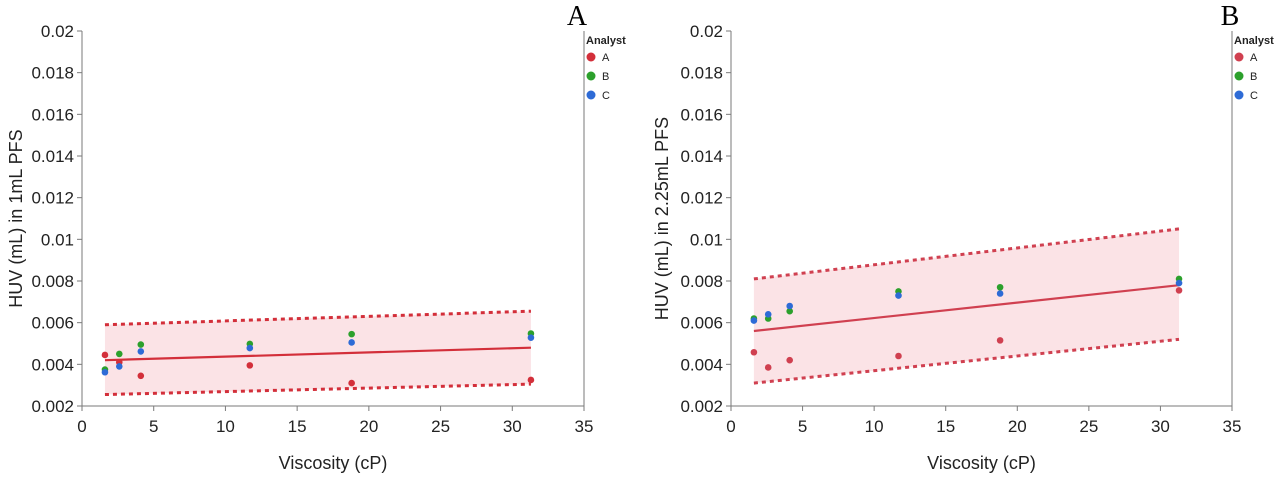 The width and height of the screenshot is (1280, 479). I want to click on upper-confidence-line, so click(317, 318).